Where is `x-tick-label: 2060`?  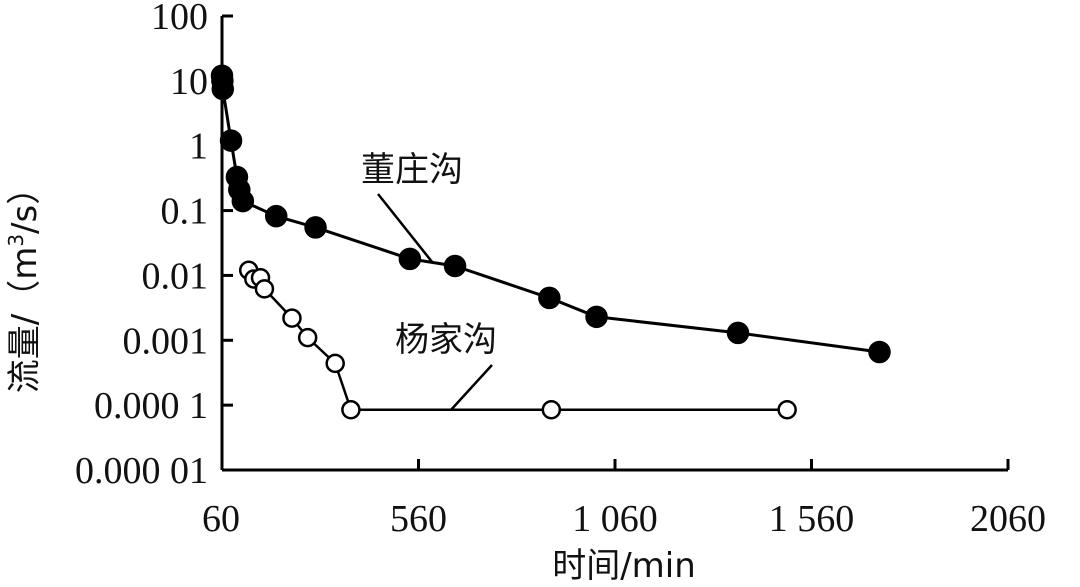
x-tick-label: 2060 is located at coordinates (1008, 519).